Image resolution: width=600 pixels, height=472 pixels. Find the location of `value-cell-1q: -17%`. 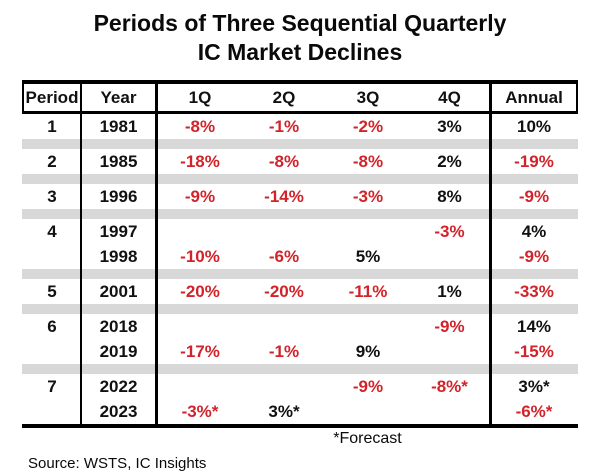

value-cell-1q: -17% is located at coordinates (200, 351).